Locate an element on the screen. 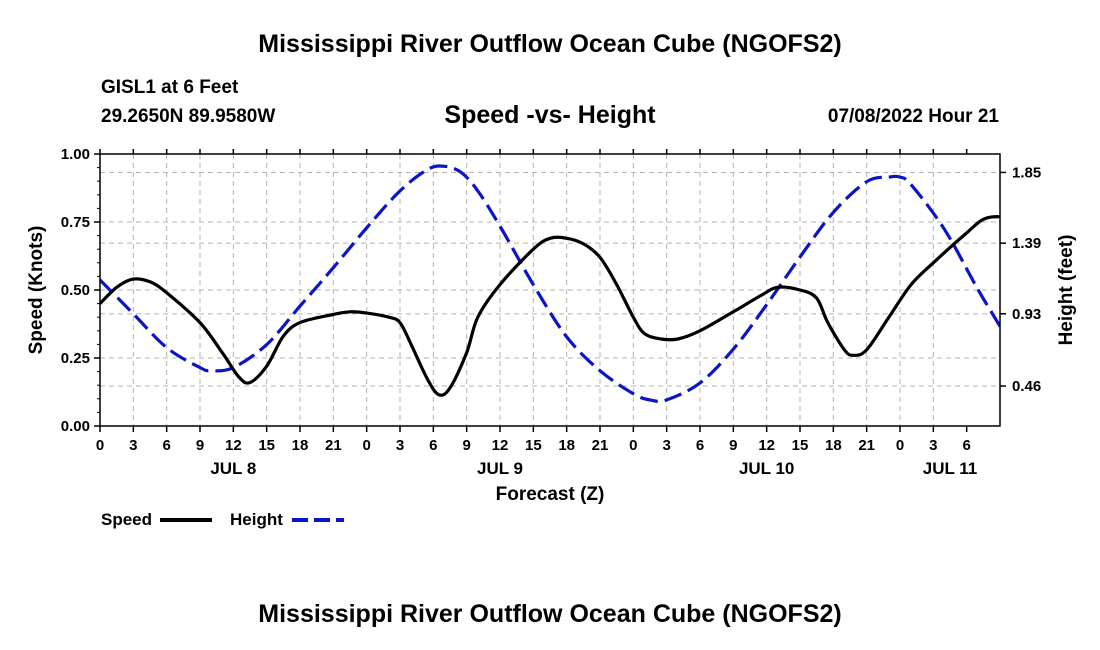  y-tick-label-right: 0.93 is located at coordinates (1026, 314).